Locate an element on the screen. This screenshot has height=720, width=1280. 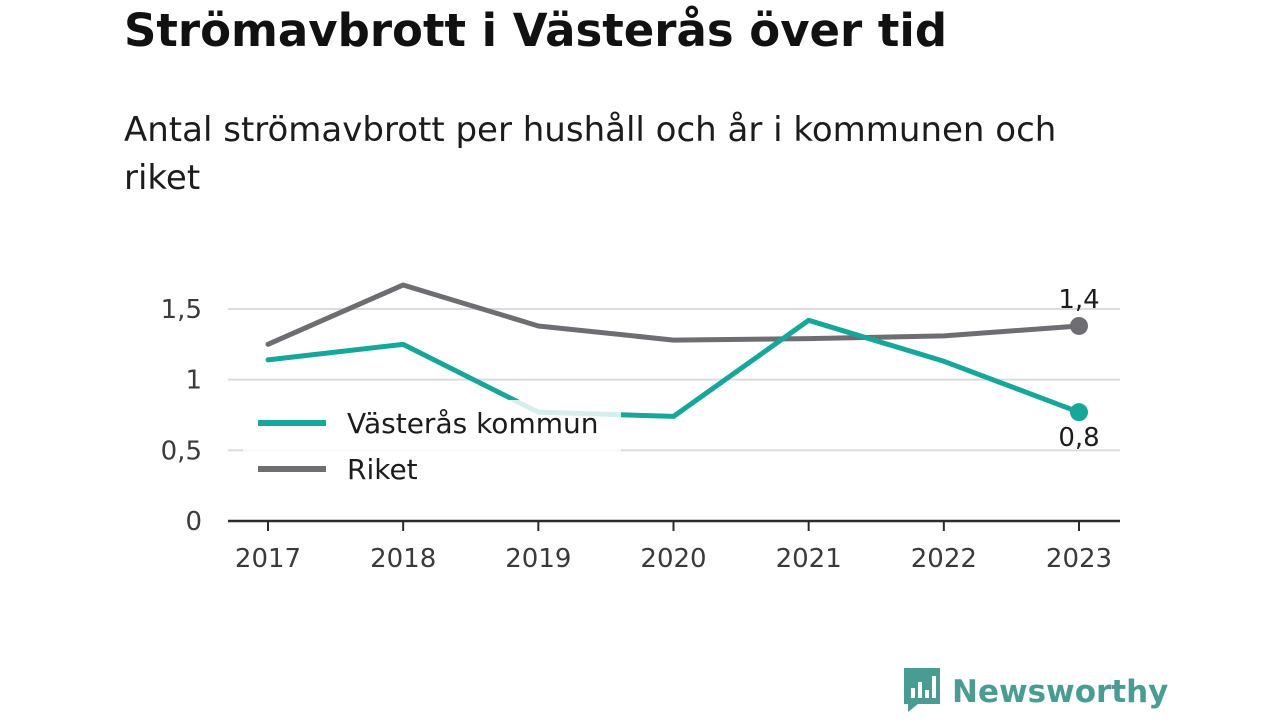
x-tick-label: 2022 is located at coordinates (944, 559).